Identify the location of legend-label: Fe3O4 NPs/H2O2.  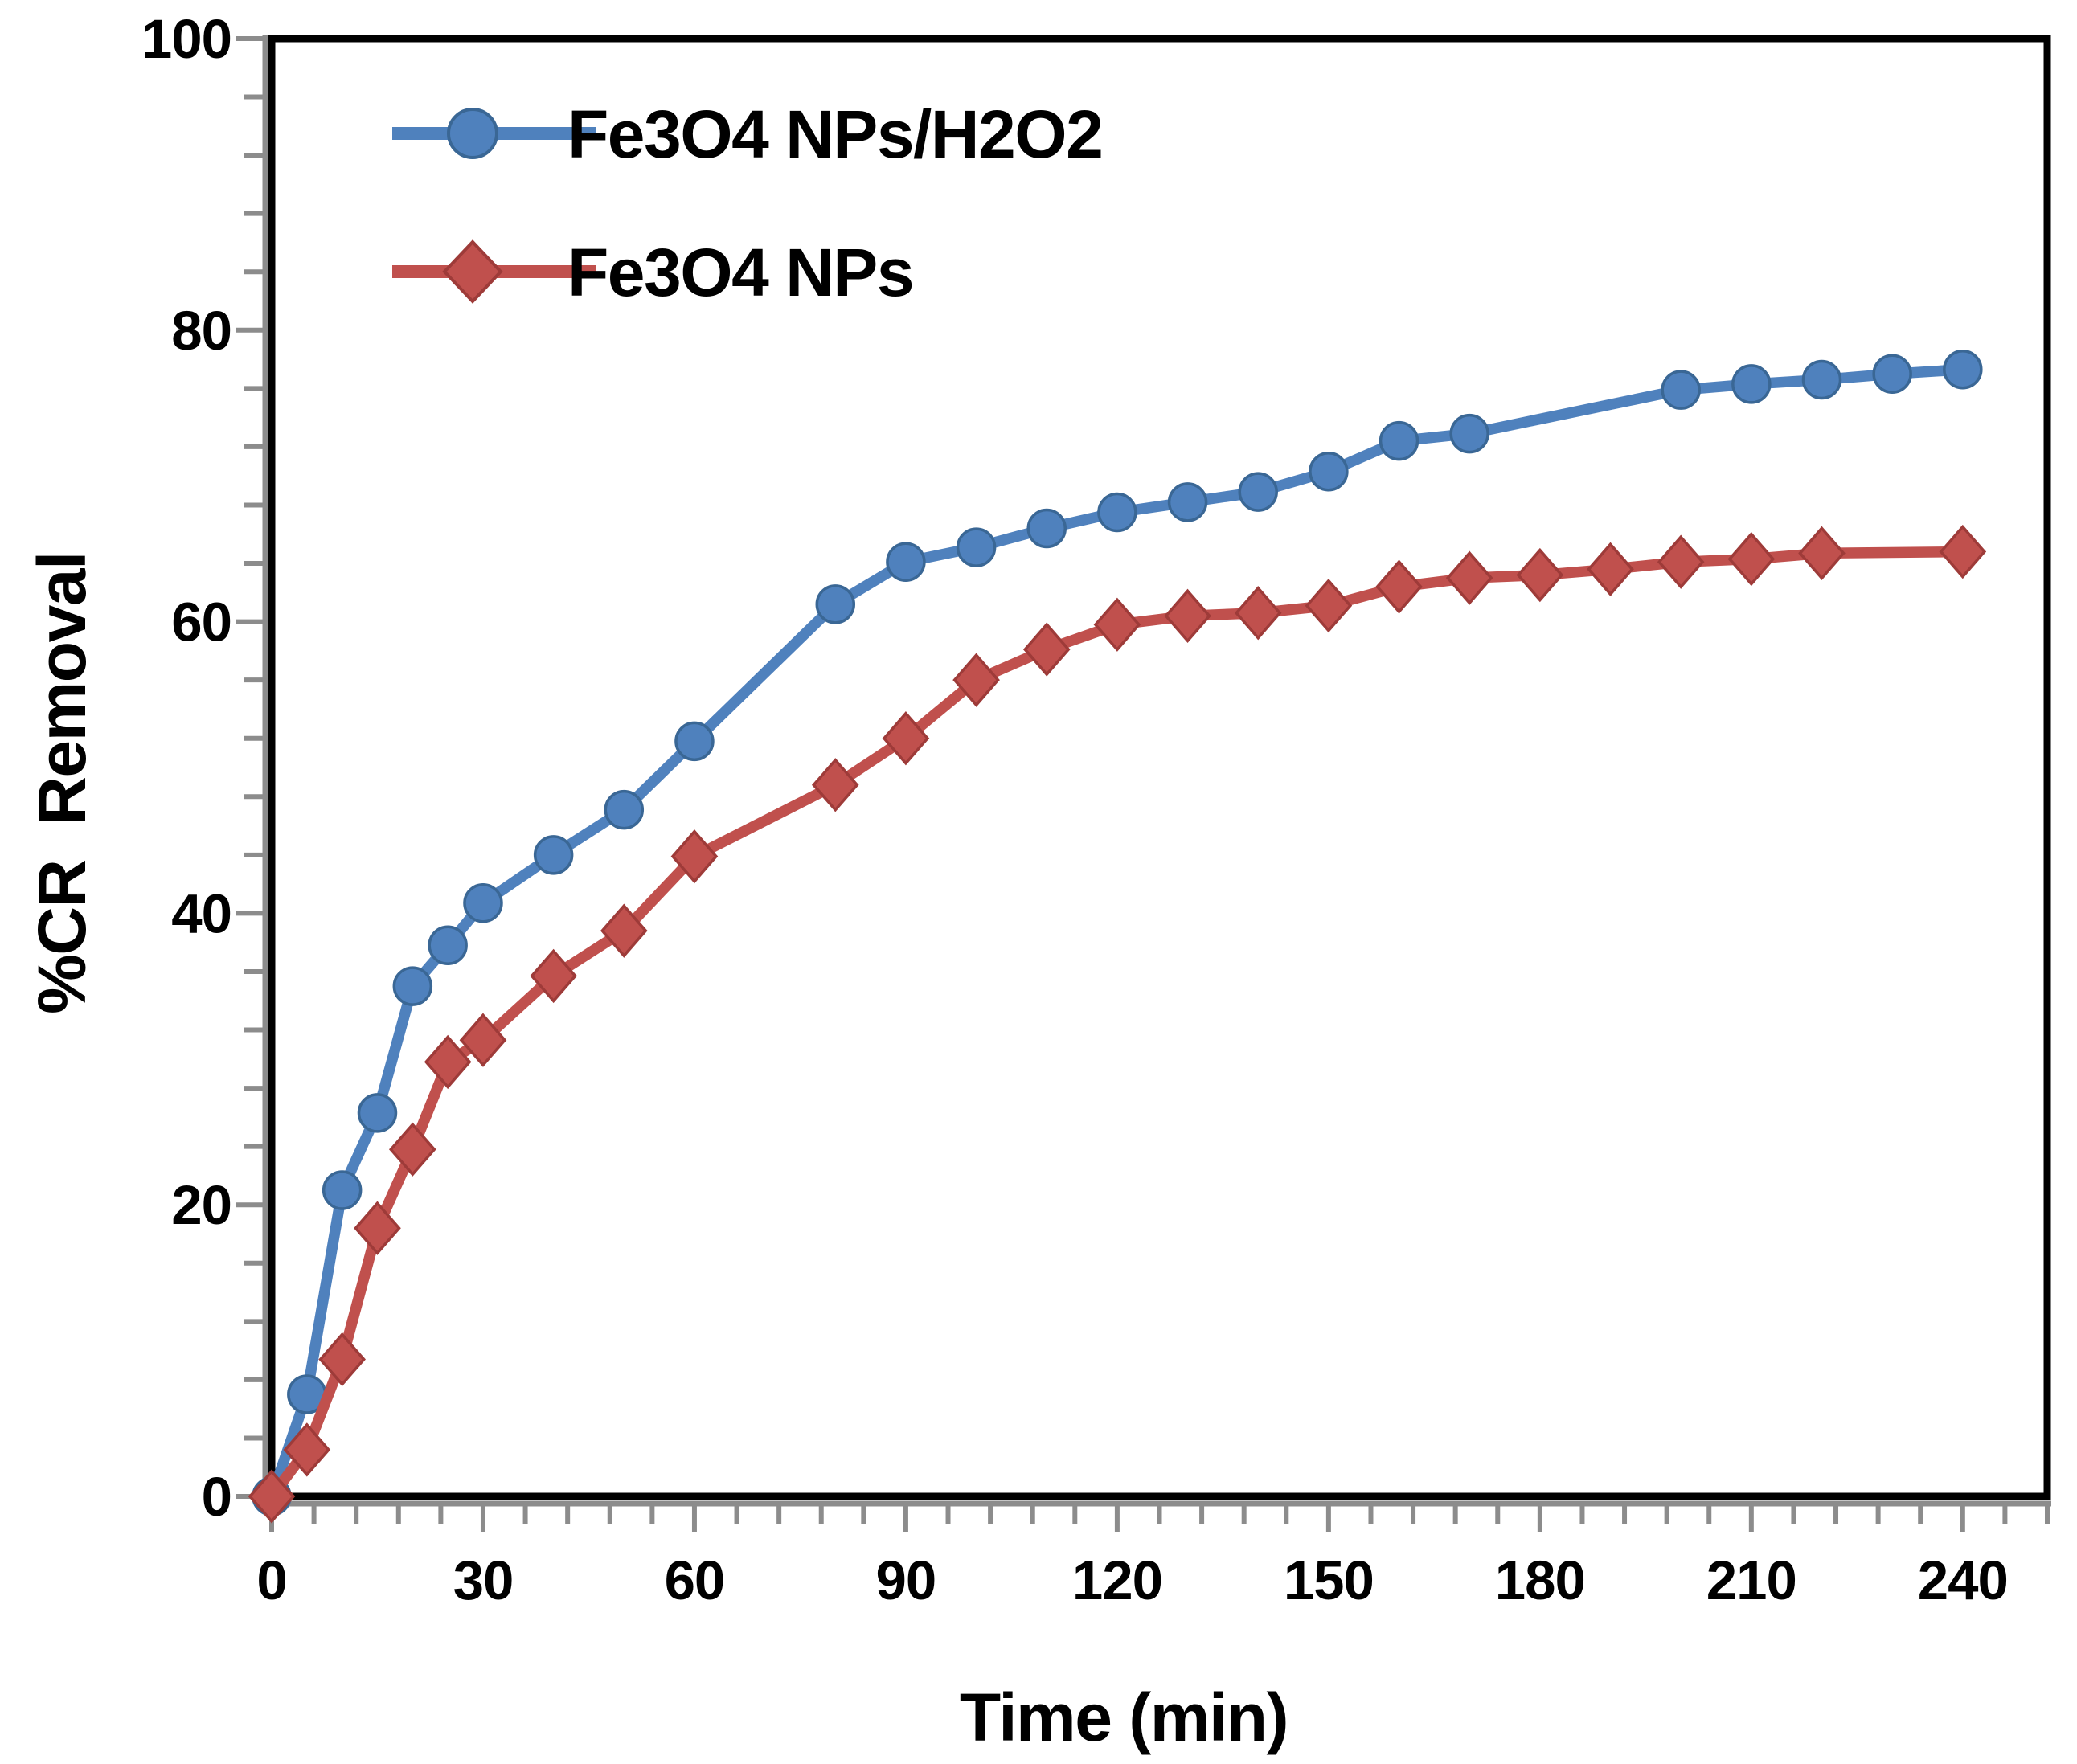
(835, 134).